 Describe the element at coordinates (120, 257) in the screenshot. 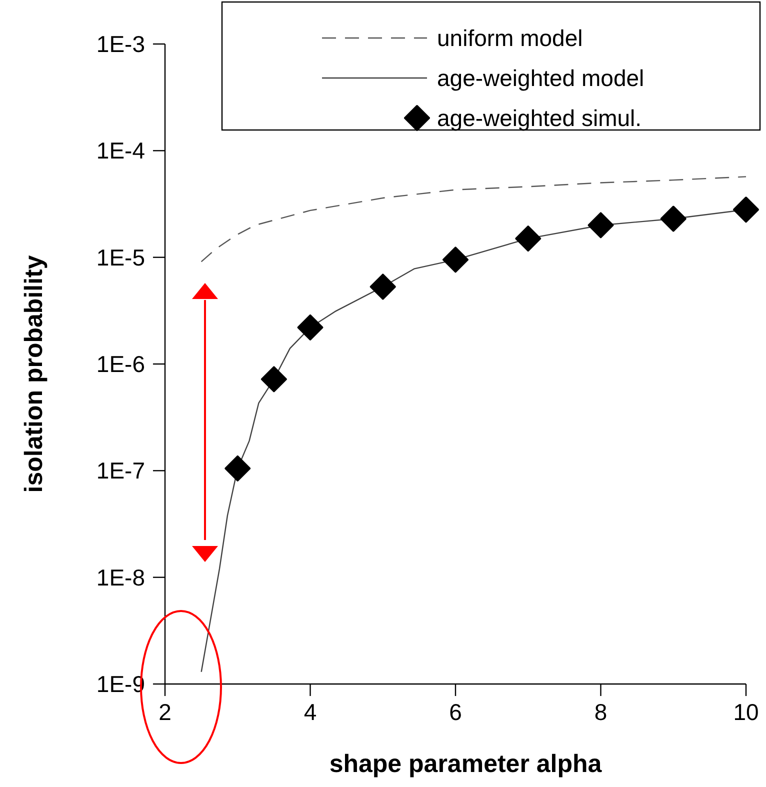

I see `y-tick-label: 1E-5` at that location.